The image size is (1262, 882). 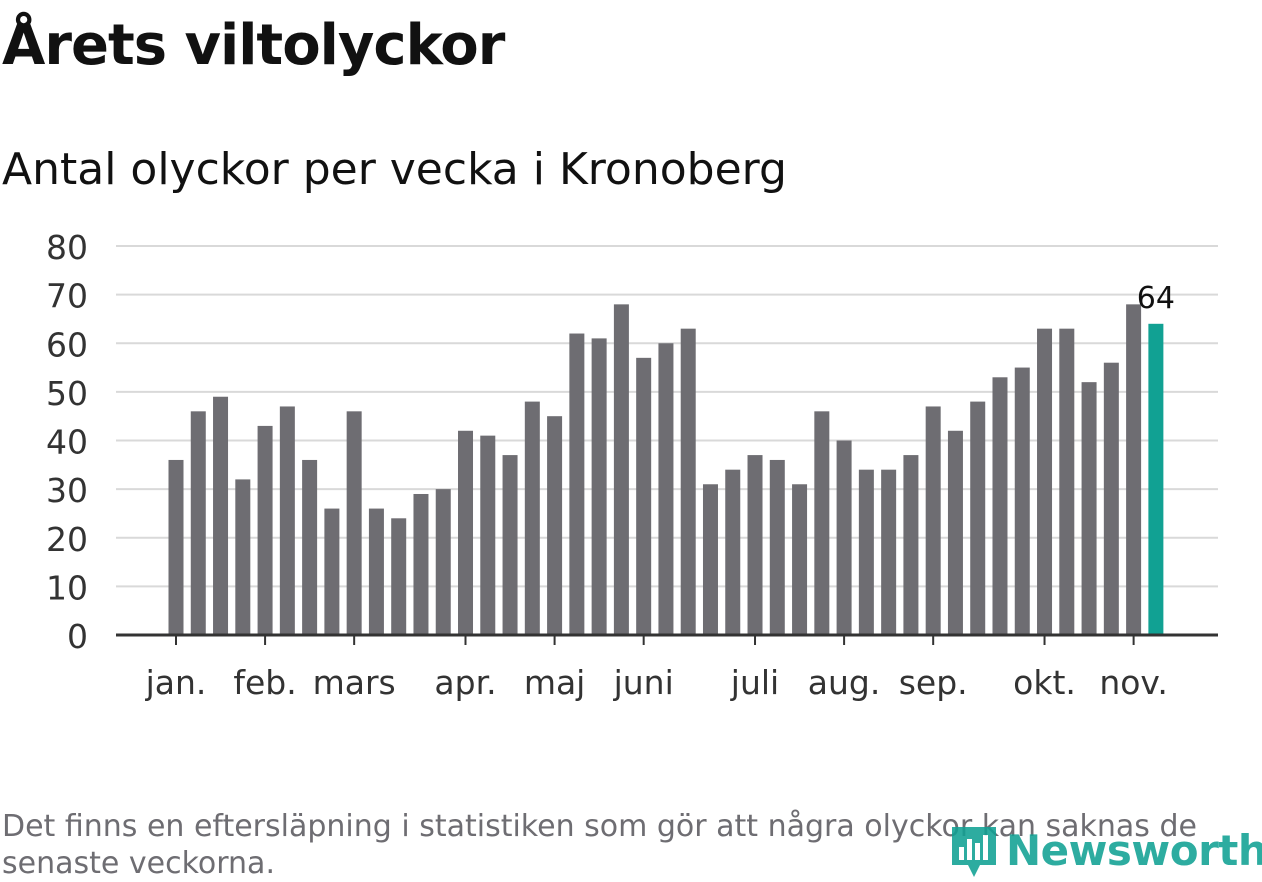 What do you see at coordinates (67, 539) in the screenshot?
I see `y-tick-label: 20` at bounding box center [67, 539].